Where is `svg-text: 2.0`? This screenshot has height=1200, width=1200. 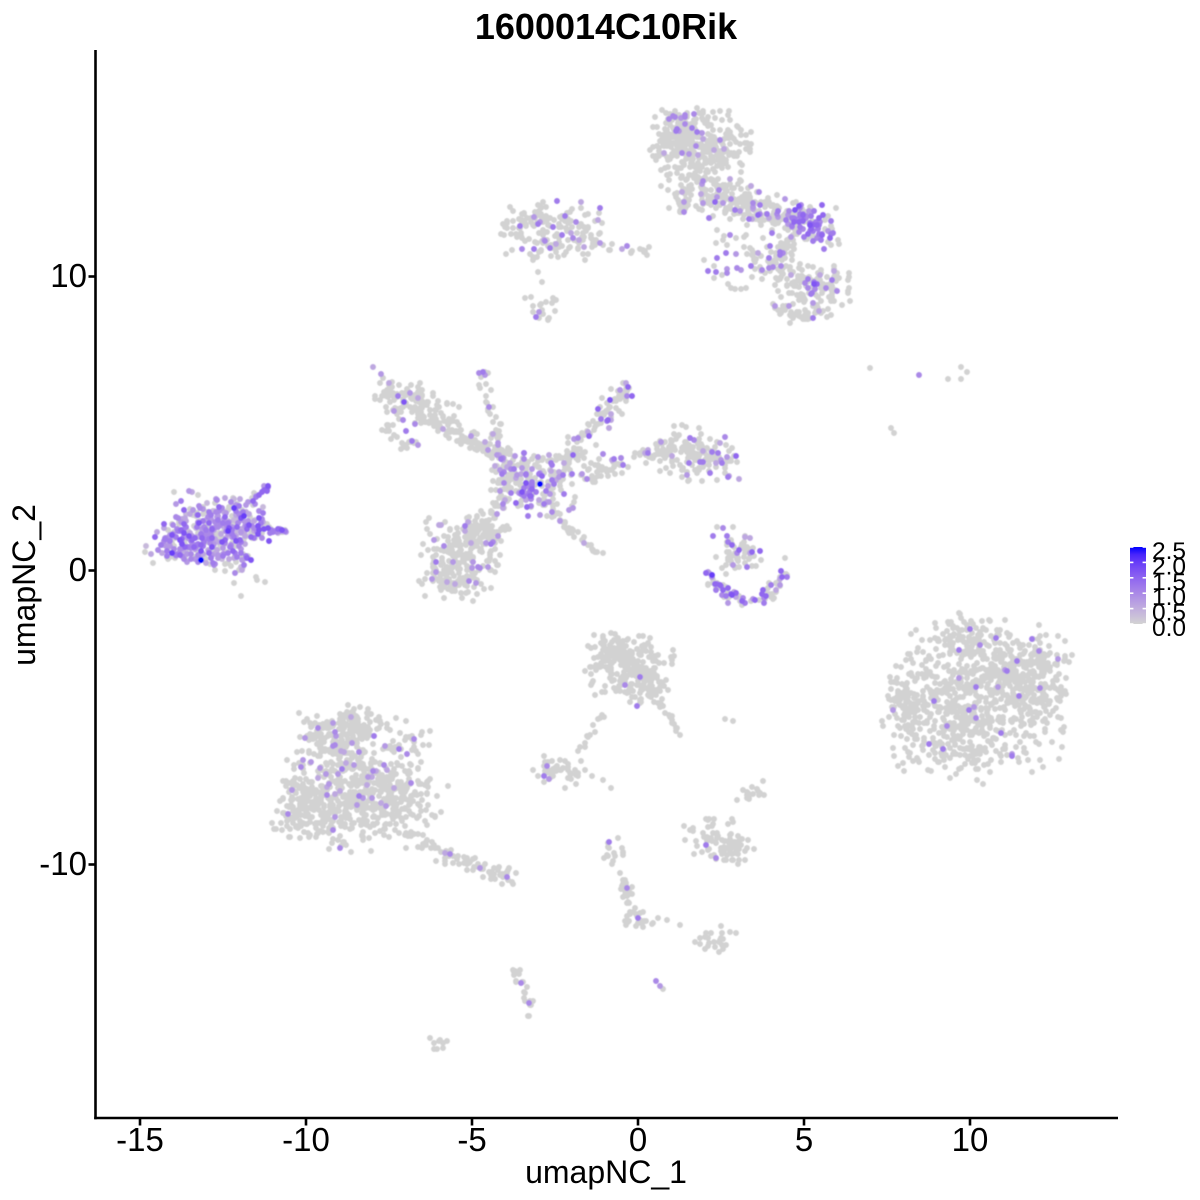
svg-text: 2.0 is located at coordinates (1169, 566).